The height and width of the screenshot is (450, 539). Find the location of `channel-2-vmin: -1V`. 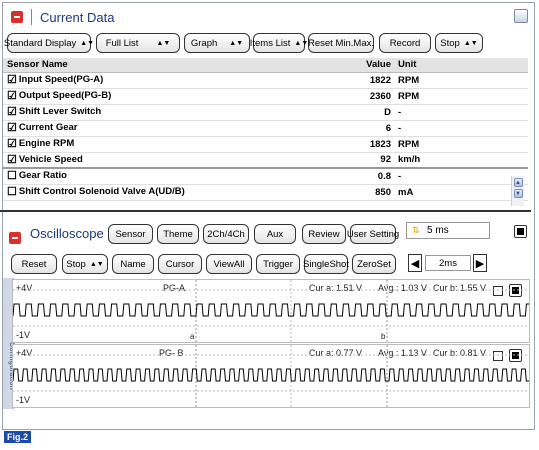

channel-2-vmin: -1V is located at coordinates (23, 400).